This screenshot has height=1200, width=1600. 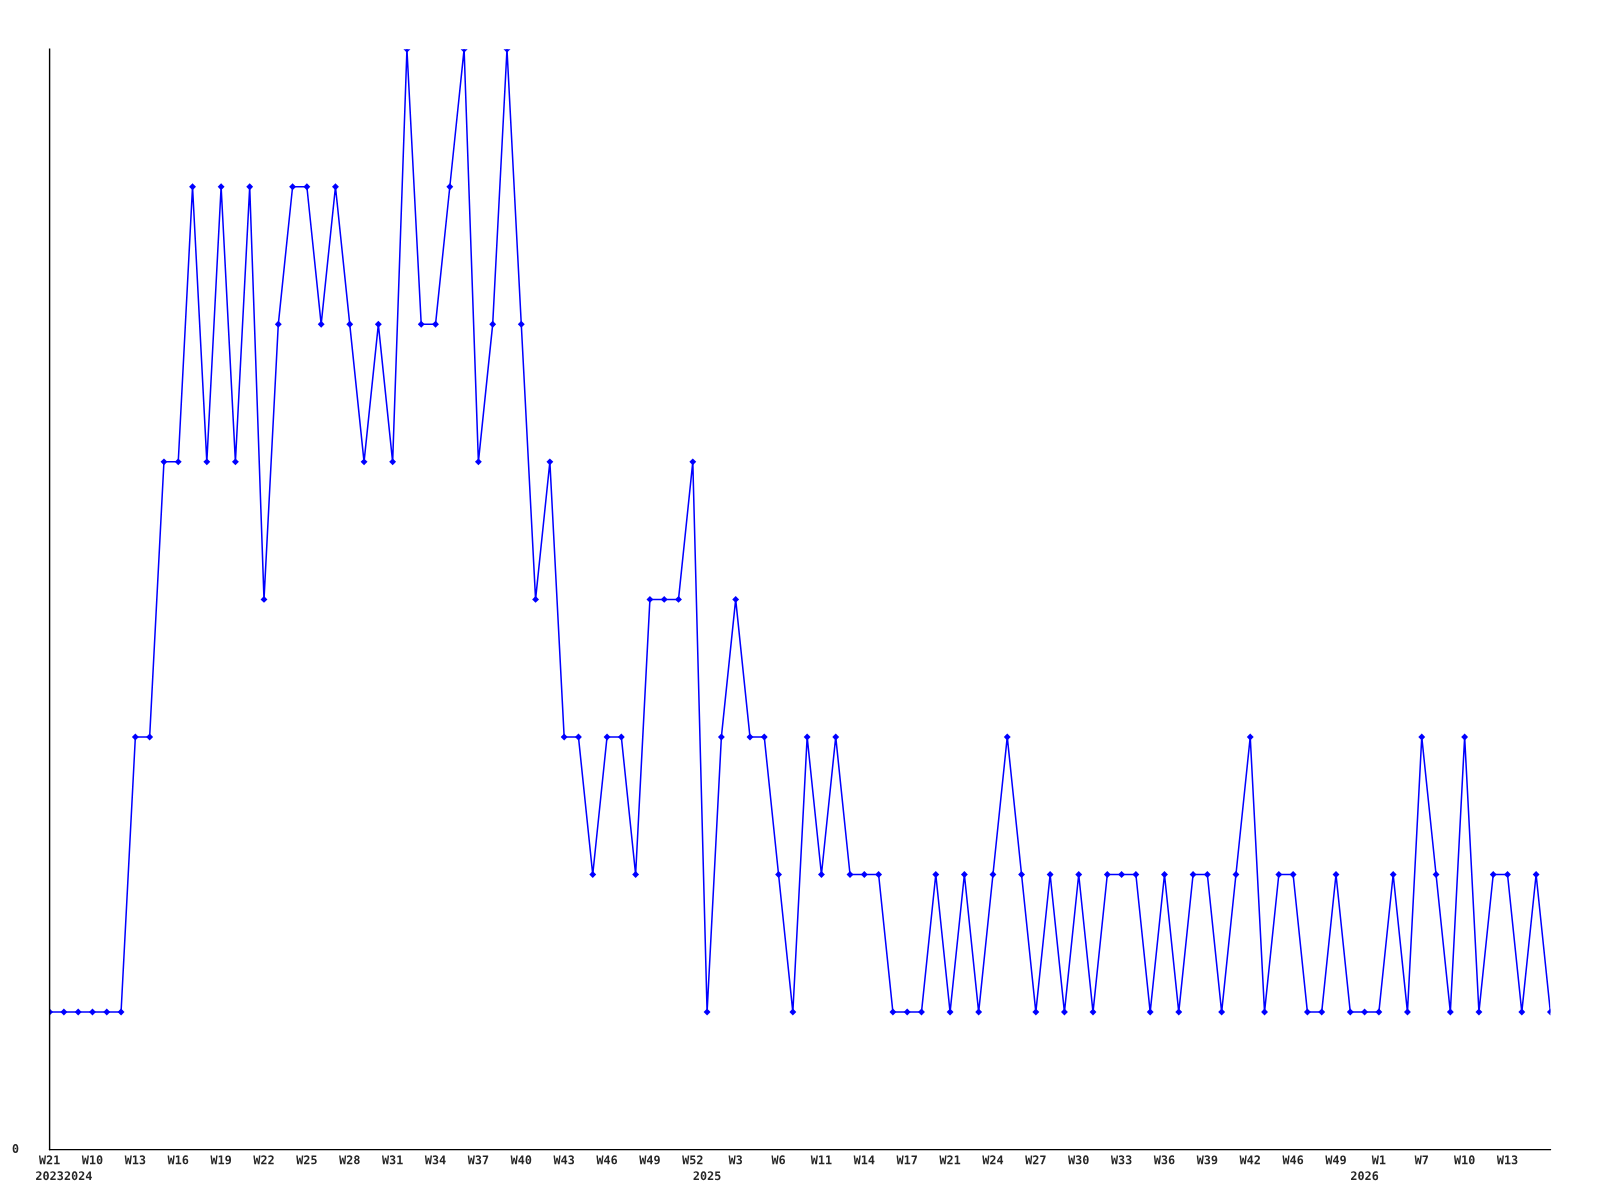 I want to click on x-tick-label: W17, so click(x=906, y=1160).